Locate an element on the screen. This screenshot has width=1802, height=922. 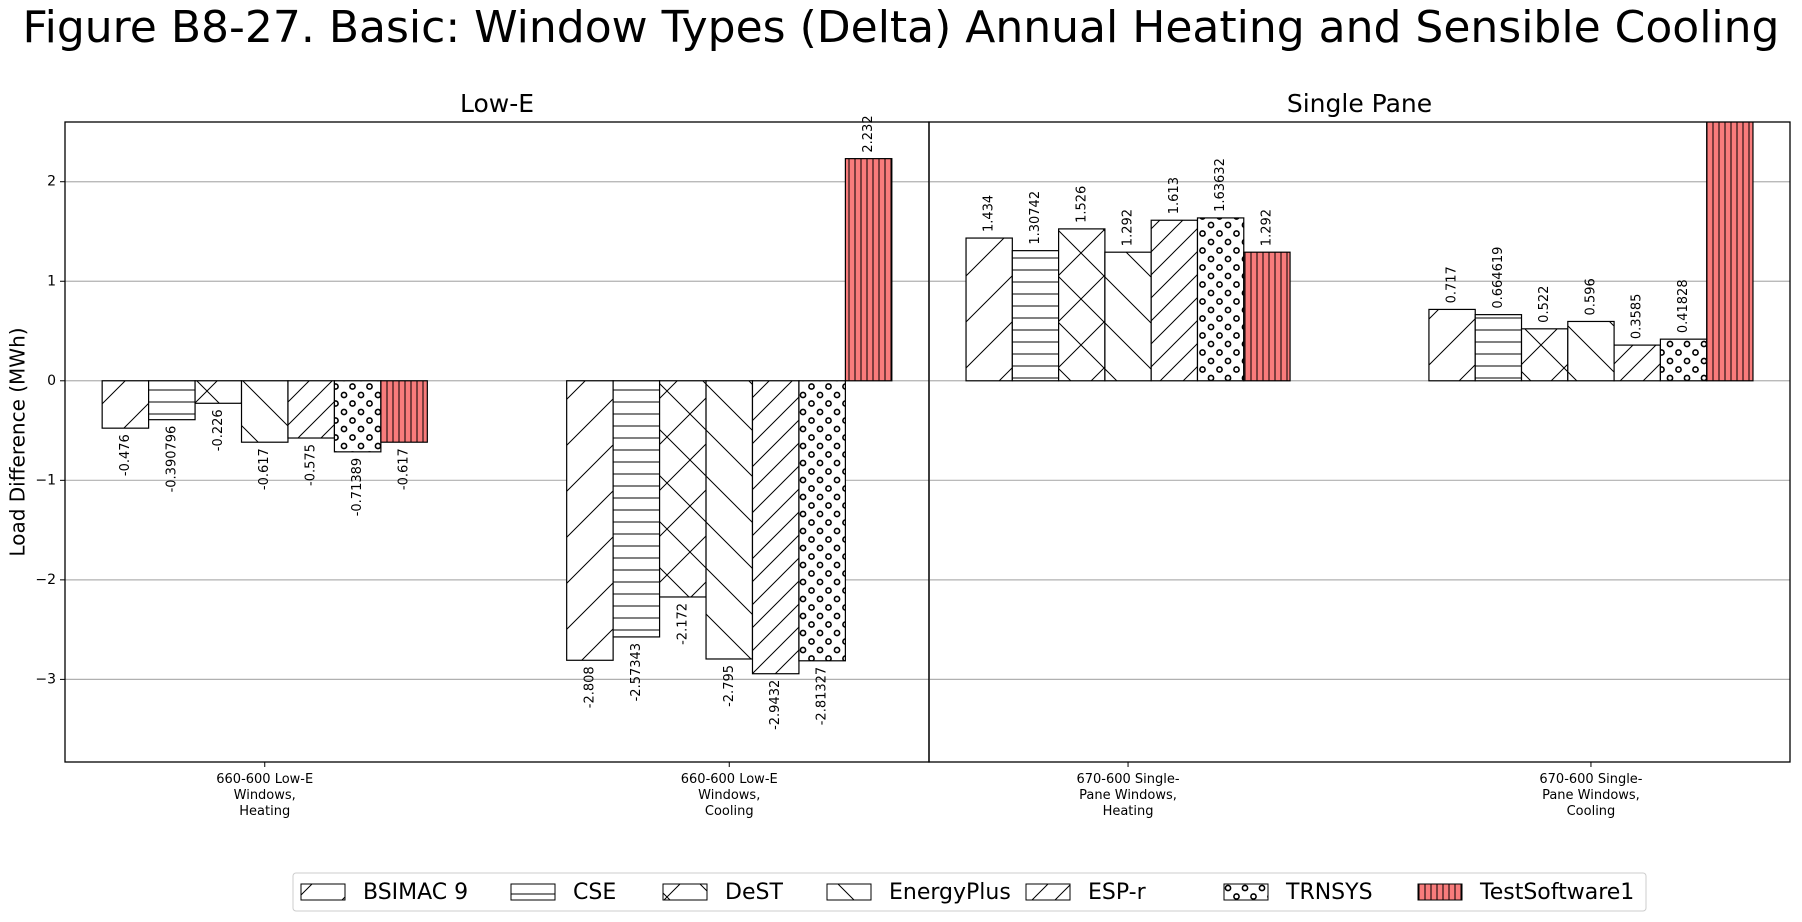
data-label: -0.476 is located at coordinates (125, 455).